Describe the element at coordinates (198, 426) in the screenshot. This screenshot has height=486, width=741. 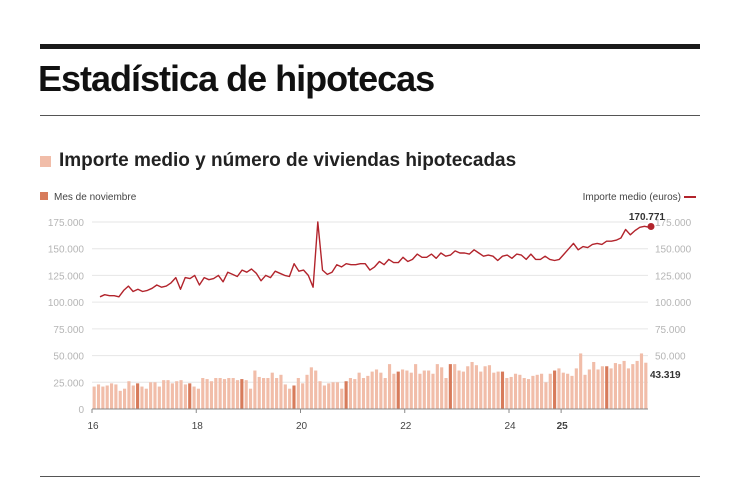
I see `x-tick-label: 18` at that location.